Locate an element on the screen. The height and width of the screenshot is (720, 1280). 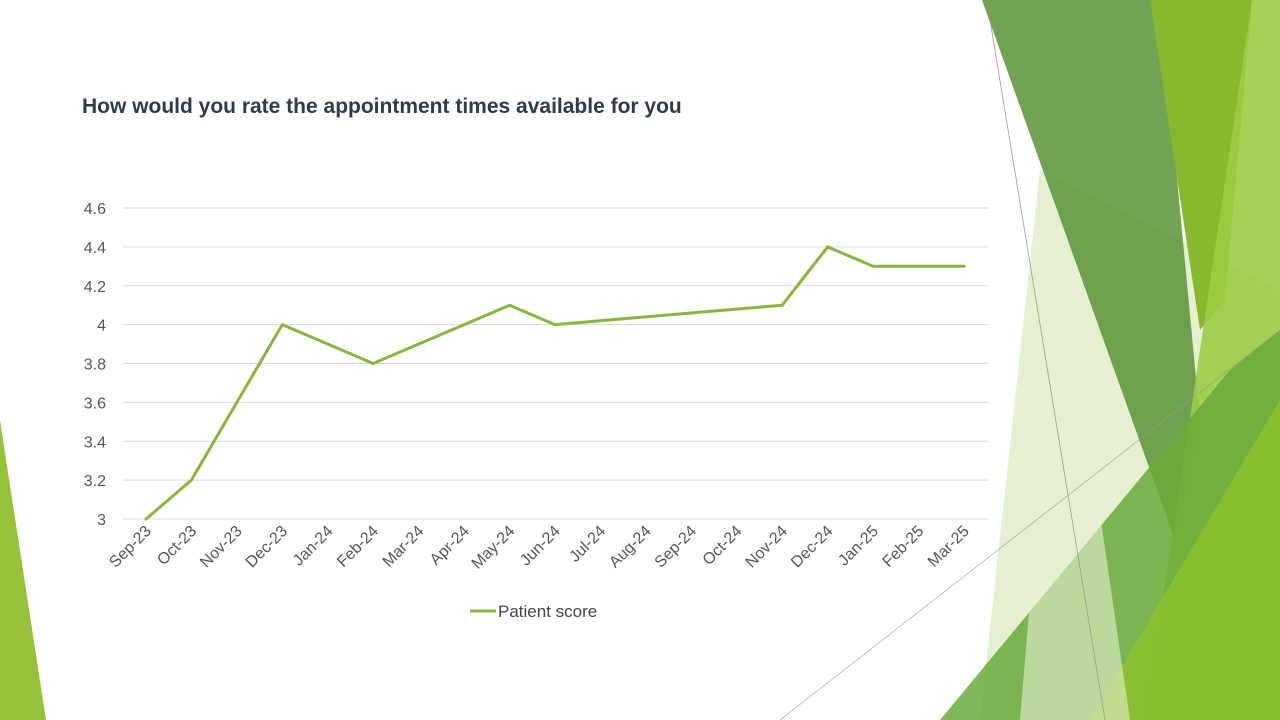
x-tick-label: Mar-25 is located at coordinates (949, 547).